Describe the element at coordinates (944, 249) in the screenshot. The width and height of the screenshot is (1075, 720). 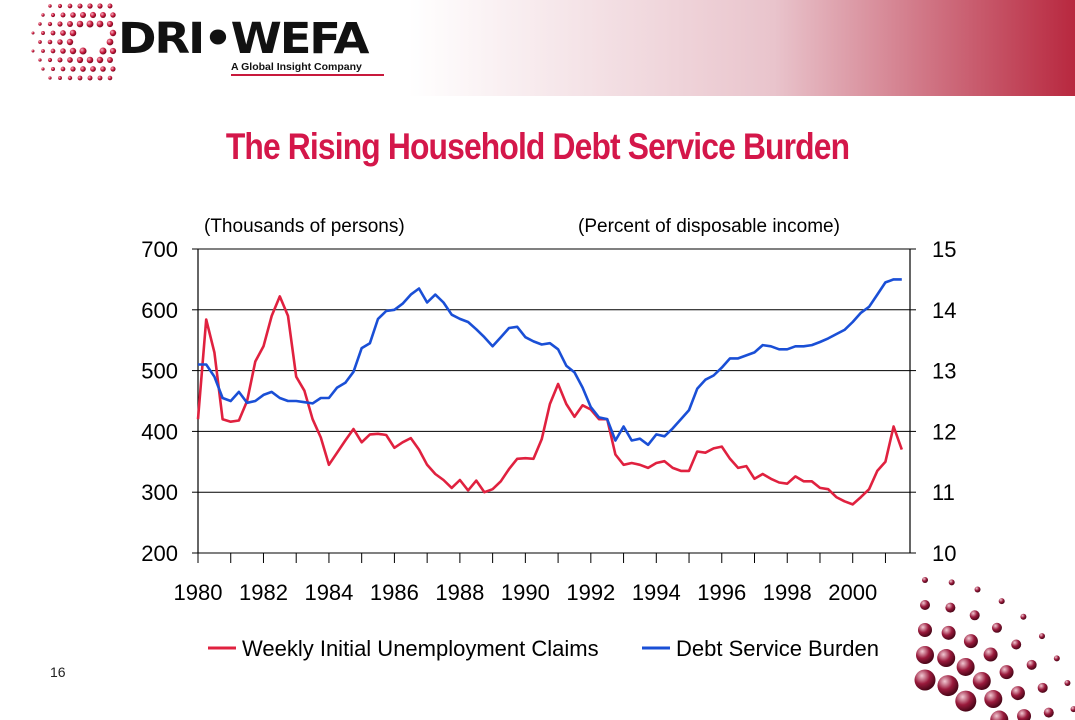
I see `y-right-tick-label: 15` at that location.